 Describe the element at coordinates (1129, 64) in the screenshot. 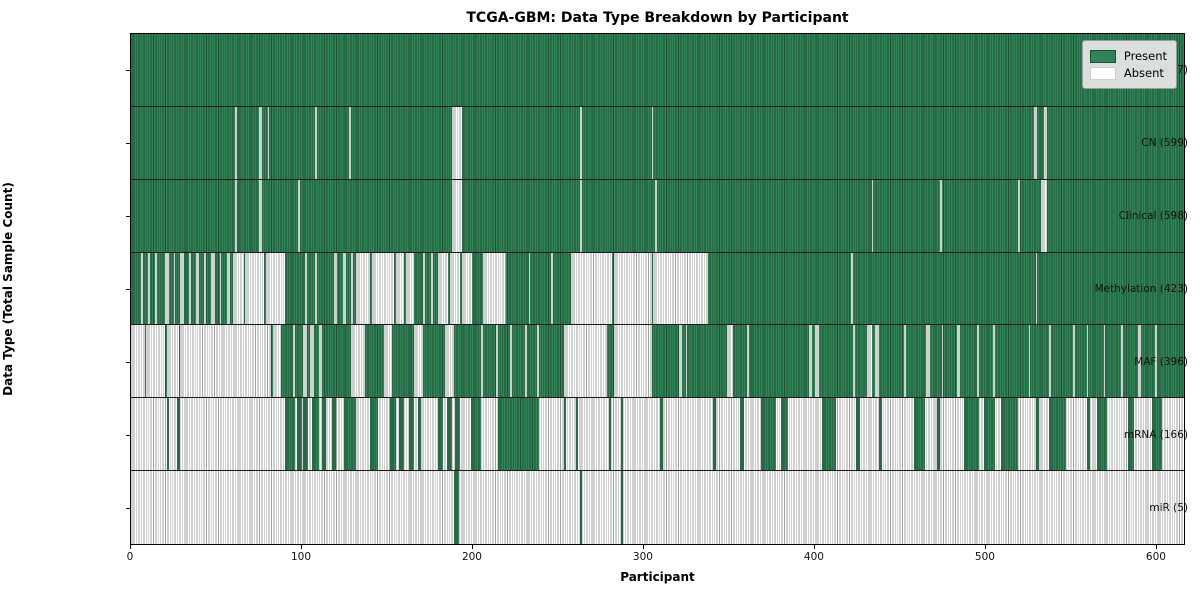

I see `legend: Present Absent` at that location.